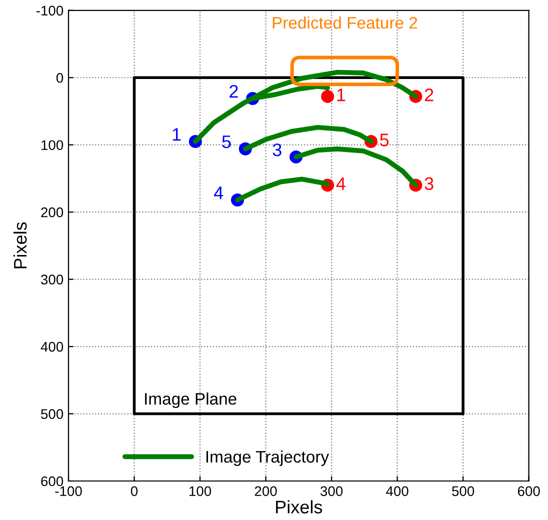  Describe the element at coordinates (20, 245) in the screenshot. I see `y-axis-title: Pixels` at that location.